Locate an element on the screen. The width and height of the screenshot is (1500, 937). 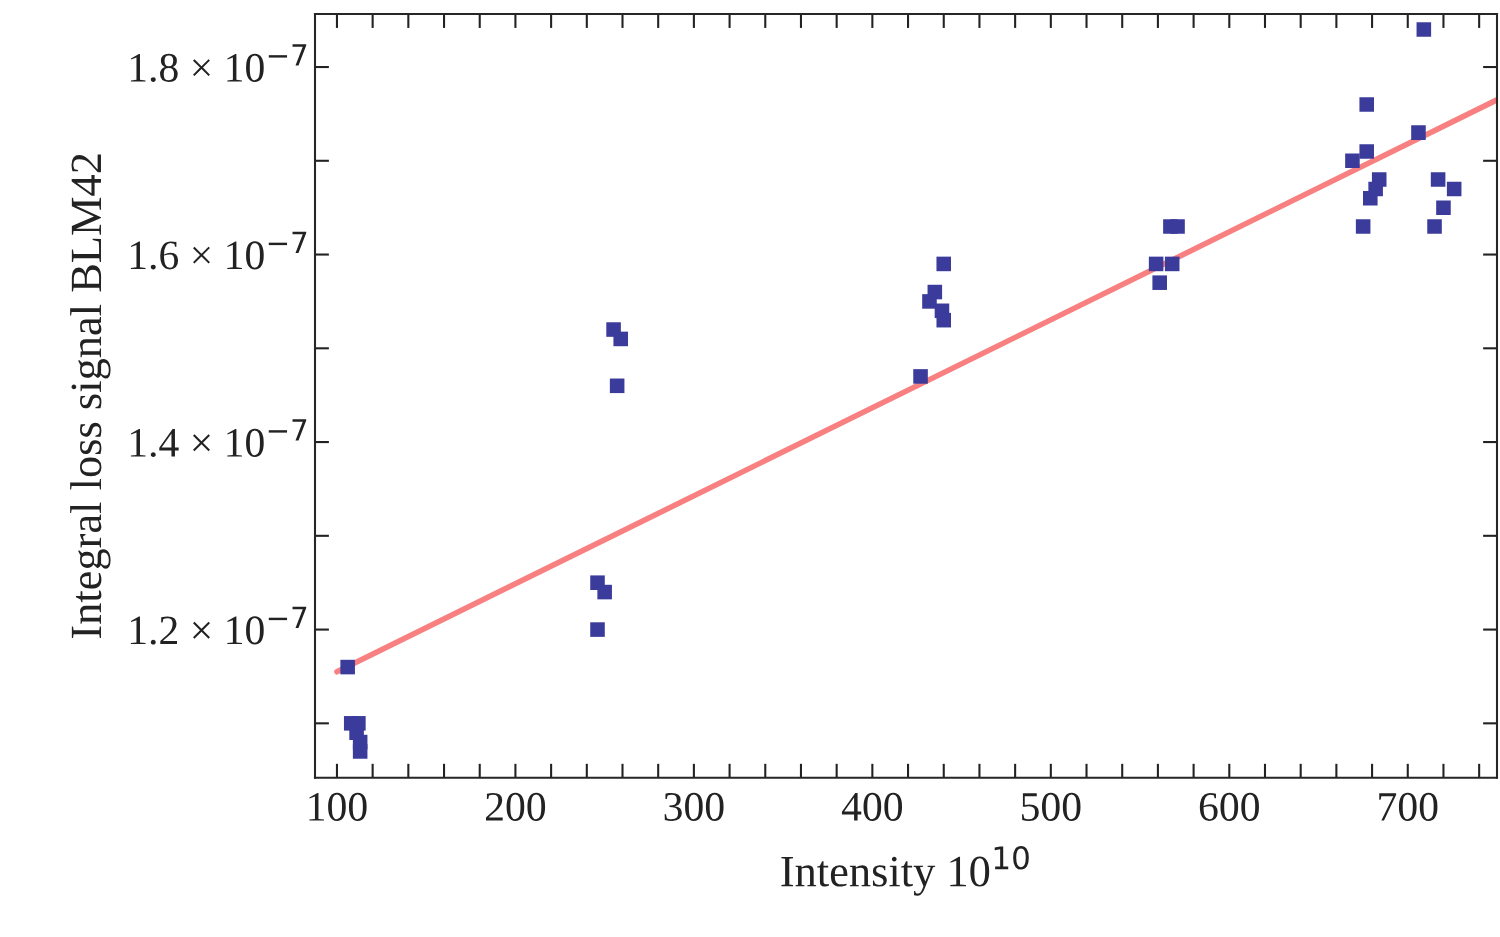
y-axis-title: Integral loss signal BLM42 is located at coordinates (90, 396).